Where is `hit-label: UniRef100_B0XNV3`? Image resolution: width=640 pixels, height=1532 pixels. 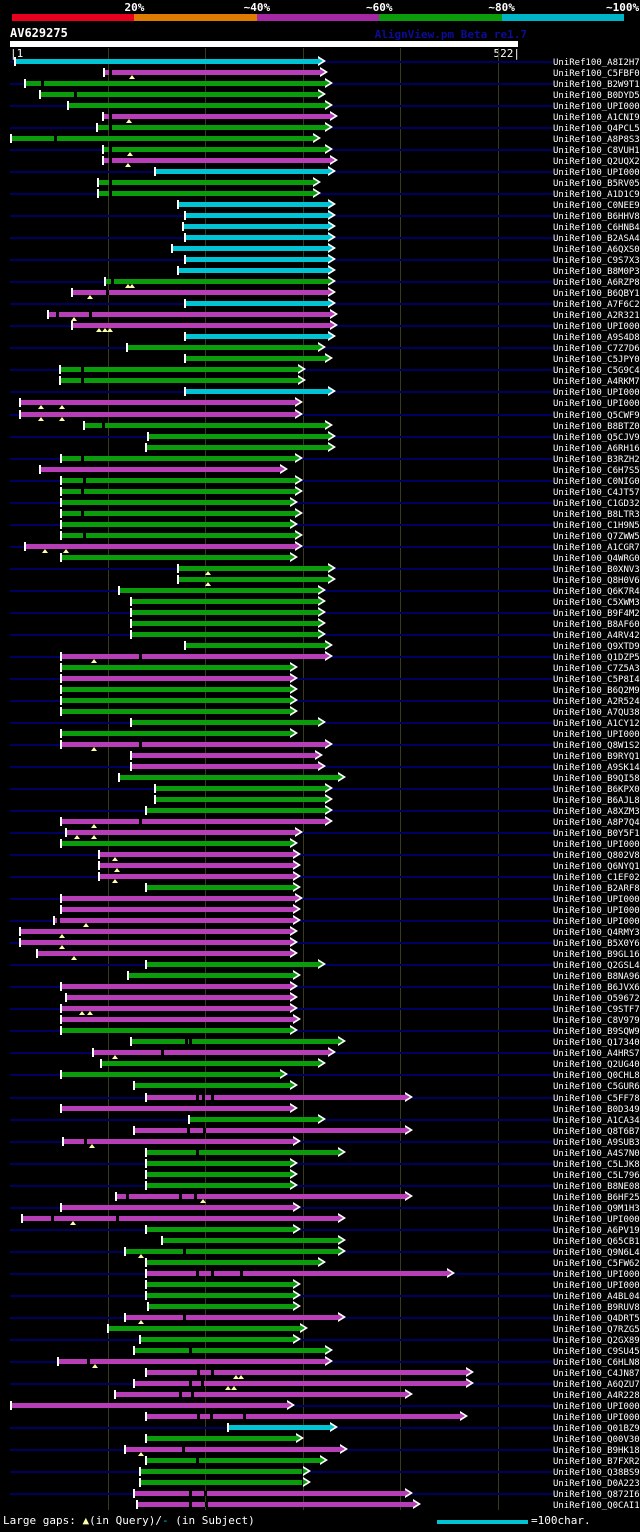 hit-label: UniRef100_B0XNV3 is located at coordinates (596, 569).